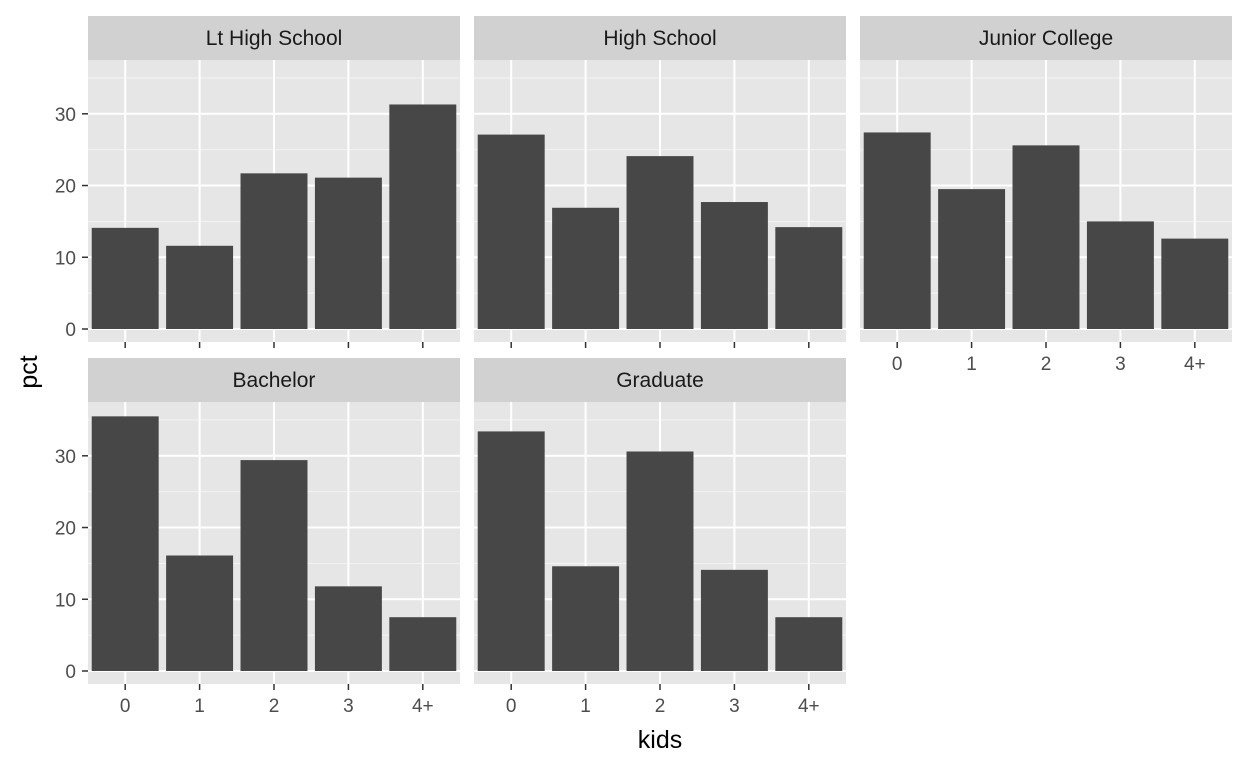 This screenshot has width=1248, height=768. I want to click on facet-strip-label: Graduate, so click(660, 380).